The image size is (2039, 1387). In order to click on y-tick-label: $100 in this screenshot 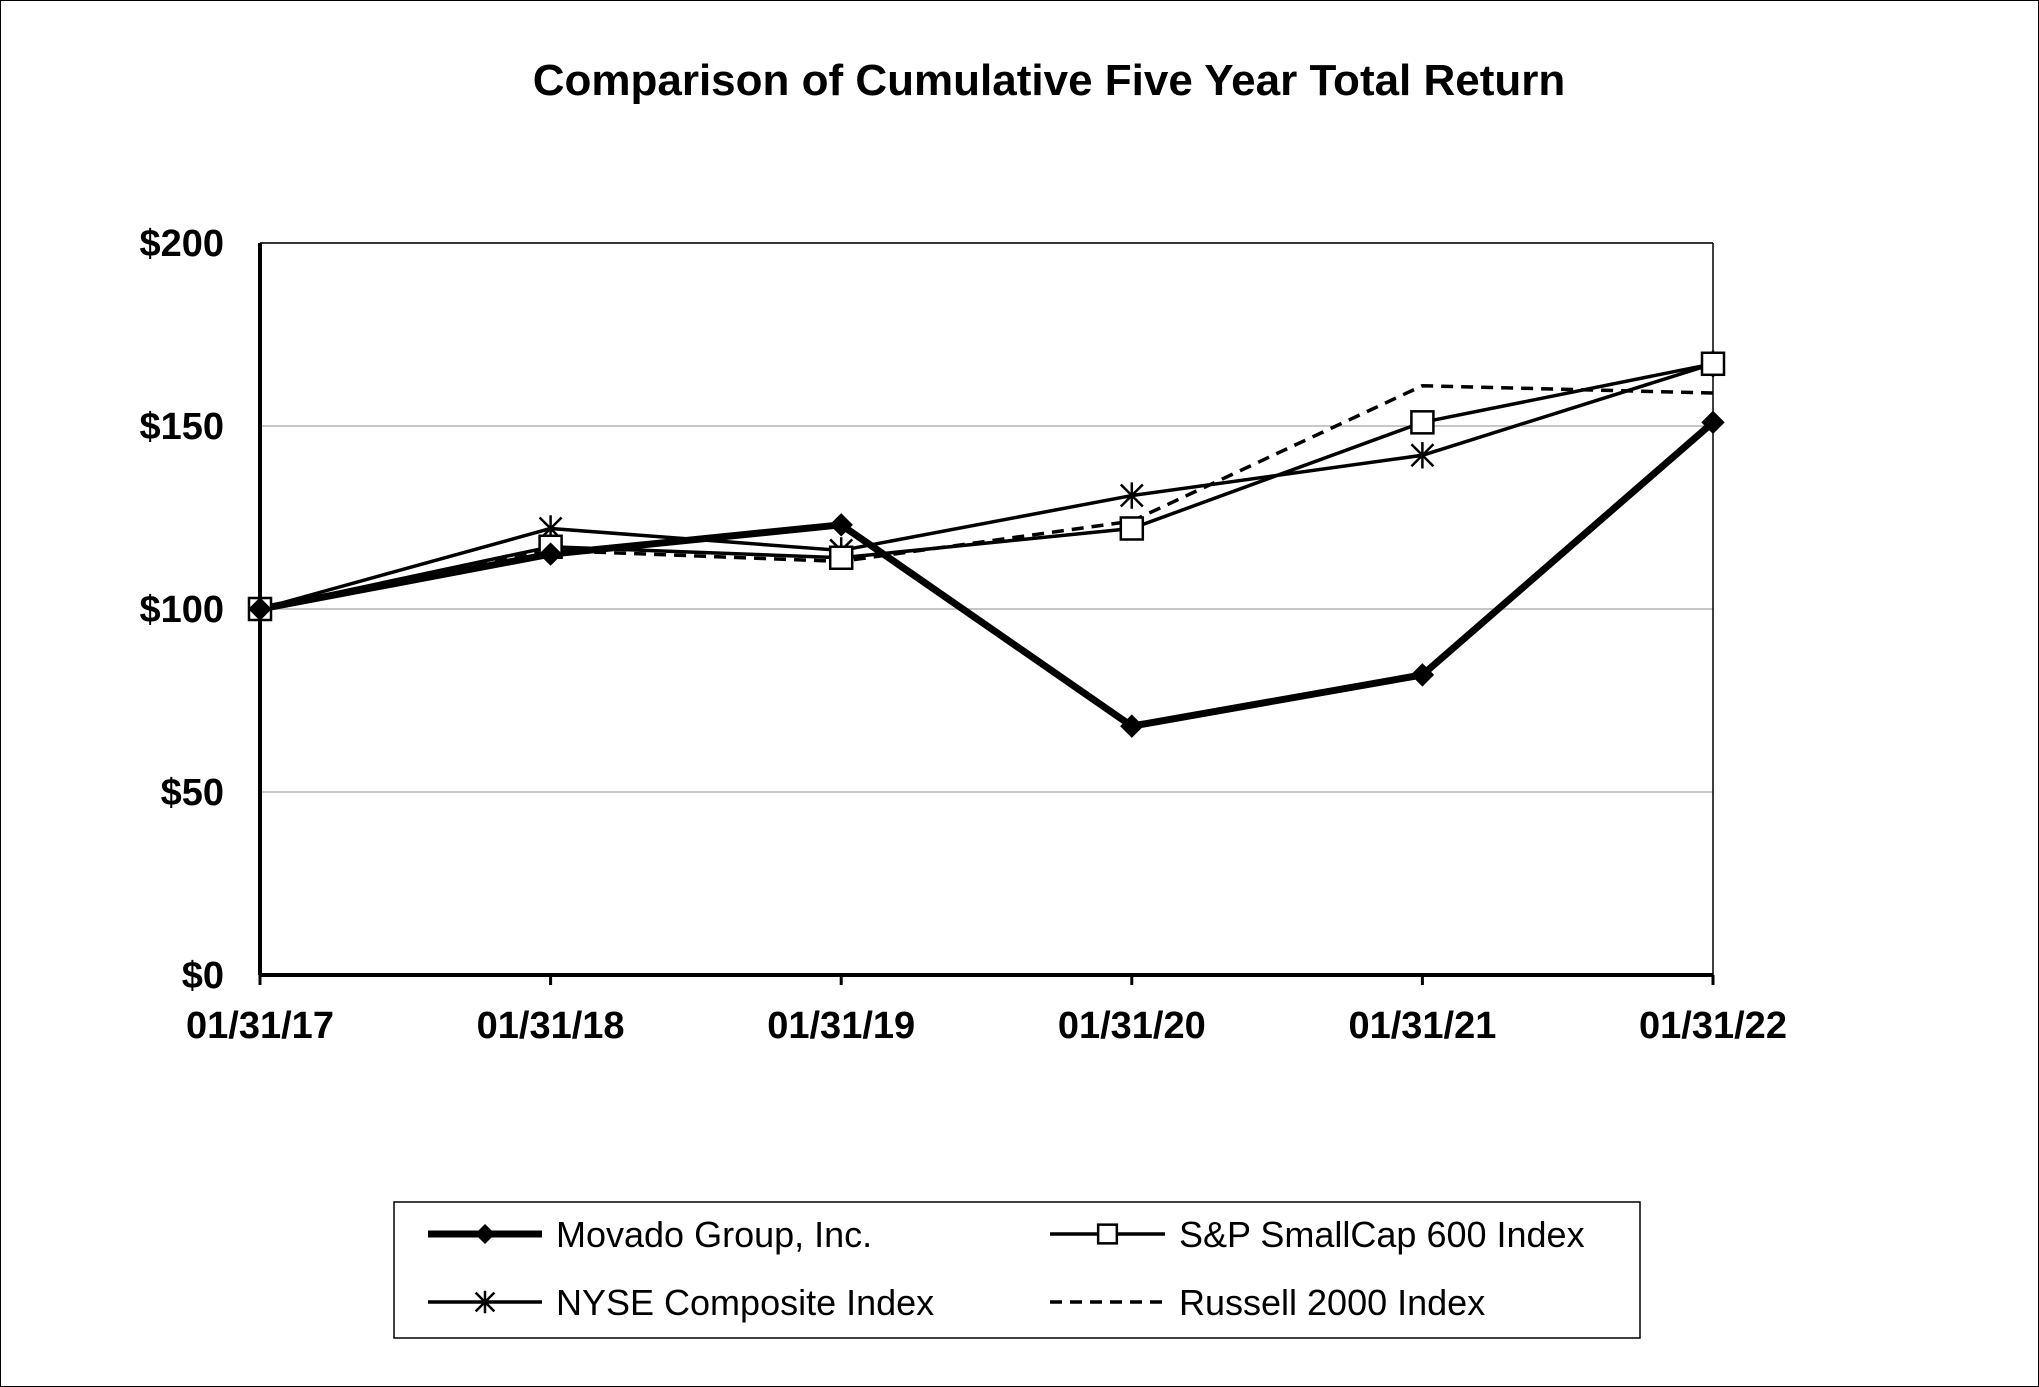, I will do `click(181, 610)`.